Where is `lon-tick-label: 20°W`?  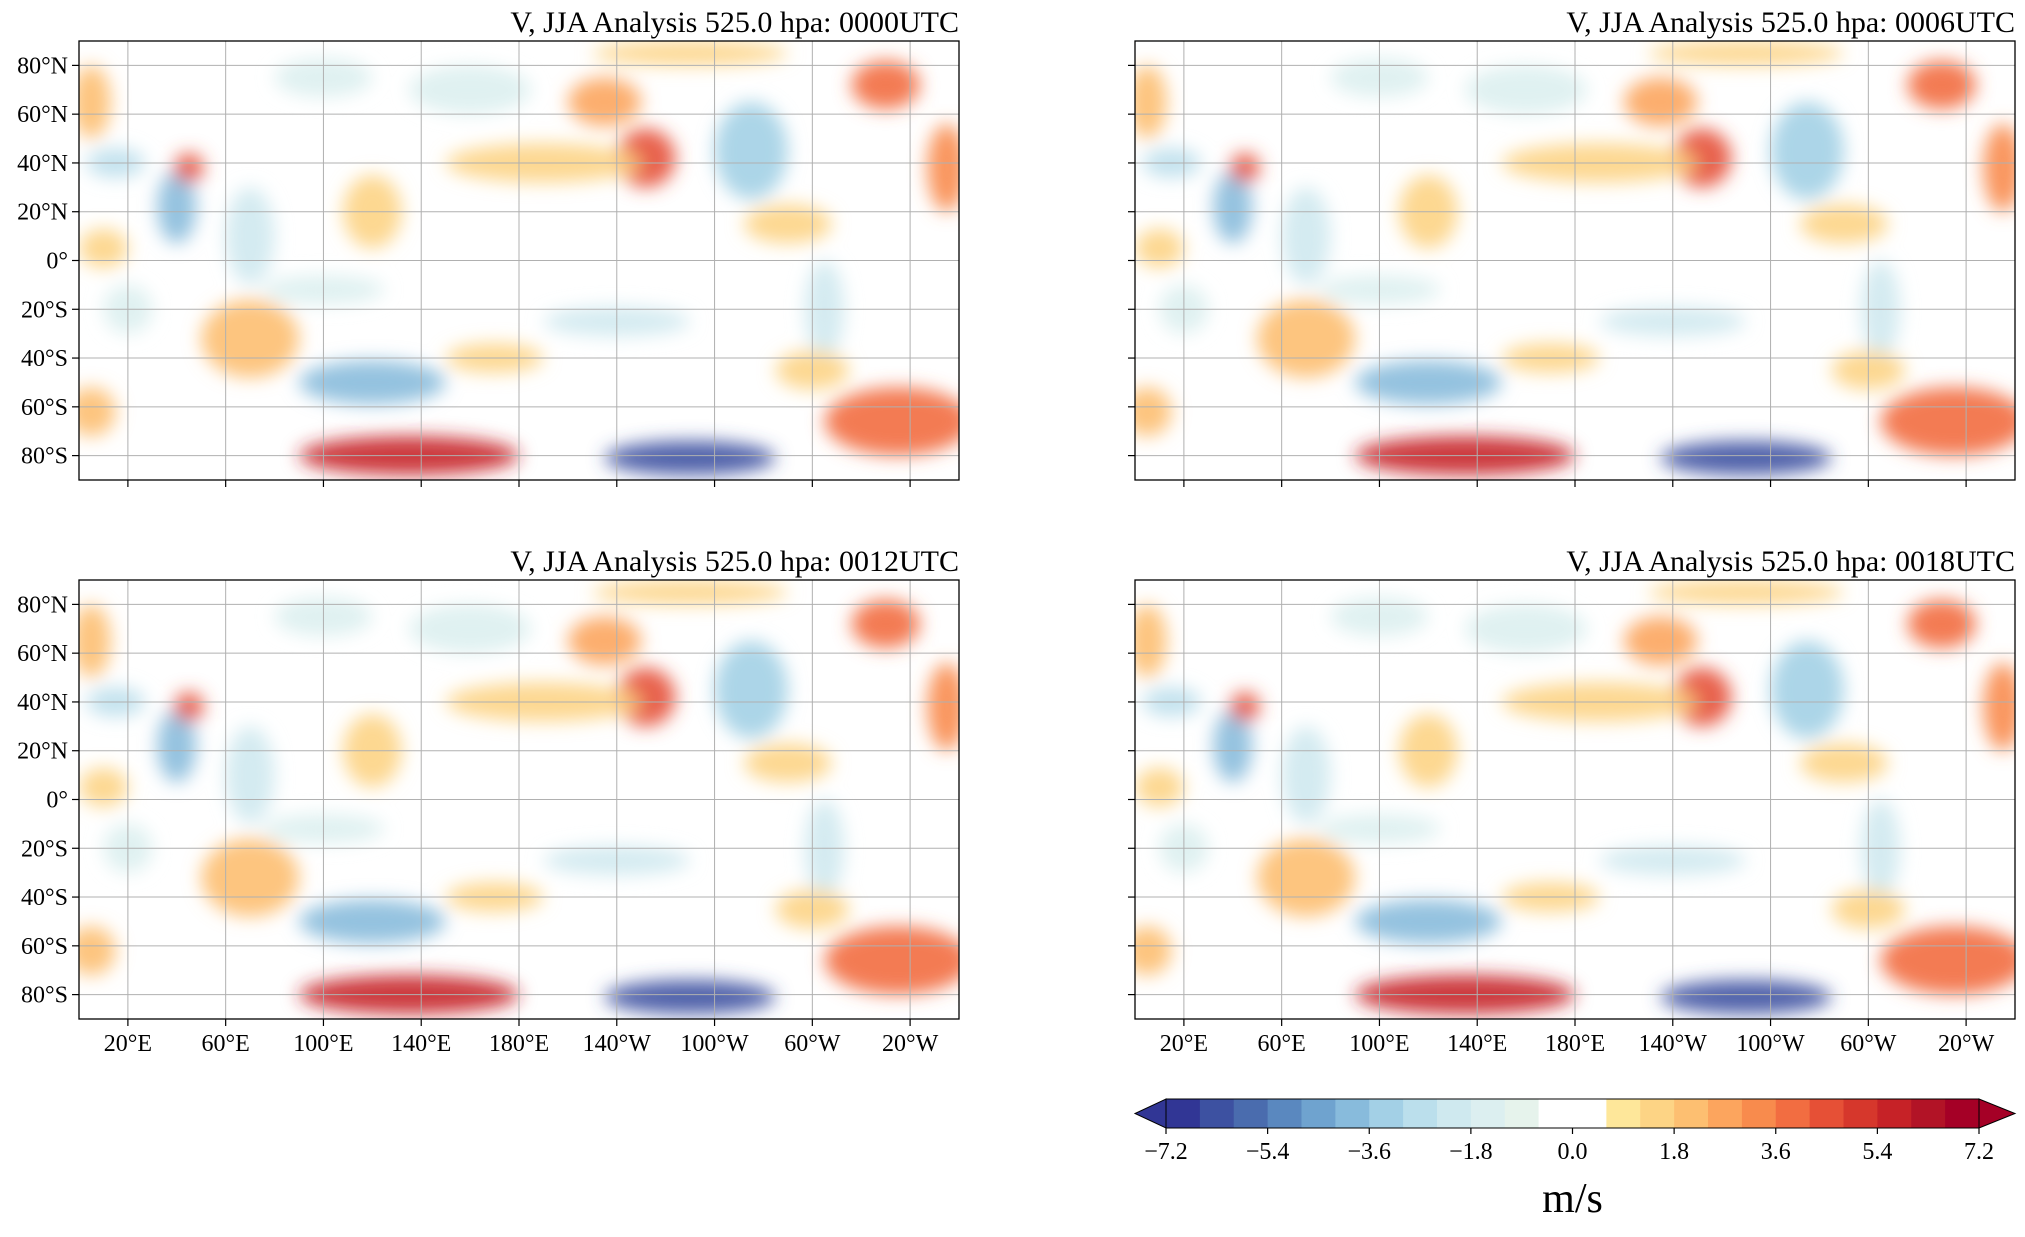 lon-tick-label: 20°W is located at coordinates (1966, 1044).